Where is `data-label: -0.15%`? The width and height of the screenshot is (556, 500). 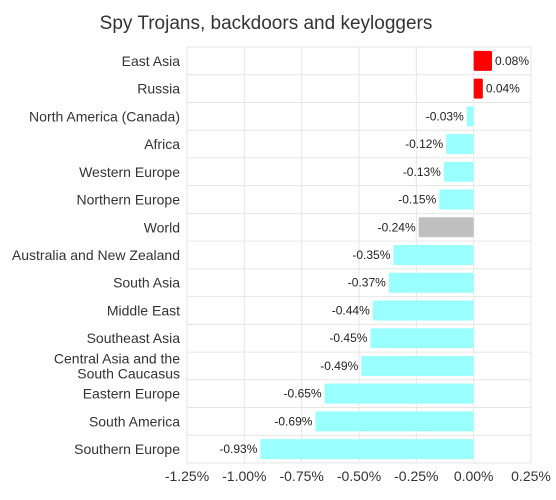
data-label: -0.15% is located at coordinates (417, 200).